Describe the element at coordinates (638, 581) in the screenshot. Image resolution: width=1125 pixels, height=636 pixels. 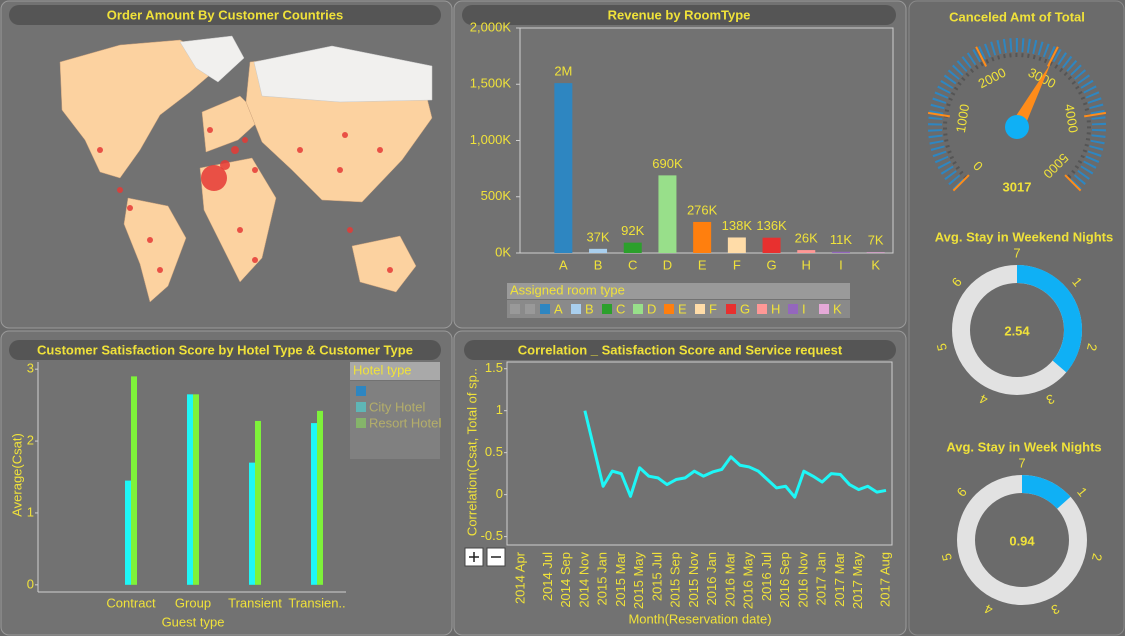
I see `x-tick-label: 2015 May` at that location.